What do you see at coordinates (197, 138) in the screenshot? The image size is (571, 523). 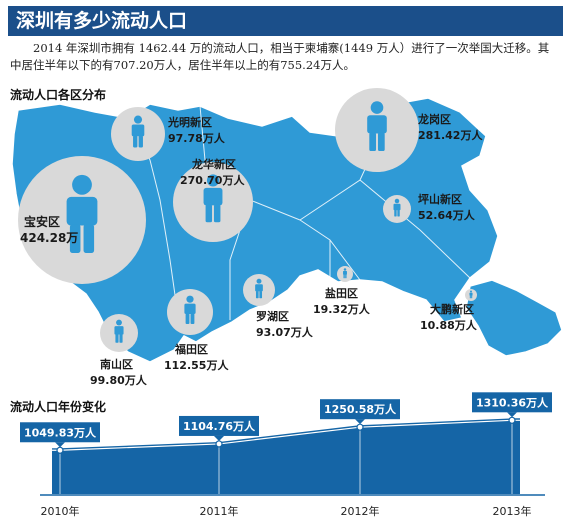 I see `district-value: 97.78万人` at bounding box center [197, 138].